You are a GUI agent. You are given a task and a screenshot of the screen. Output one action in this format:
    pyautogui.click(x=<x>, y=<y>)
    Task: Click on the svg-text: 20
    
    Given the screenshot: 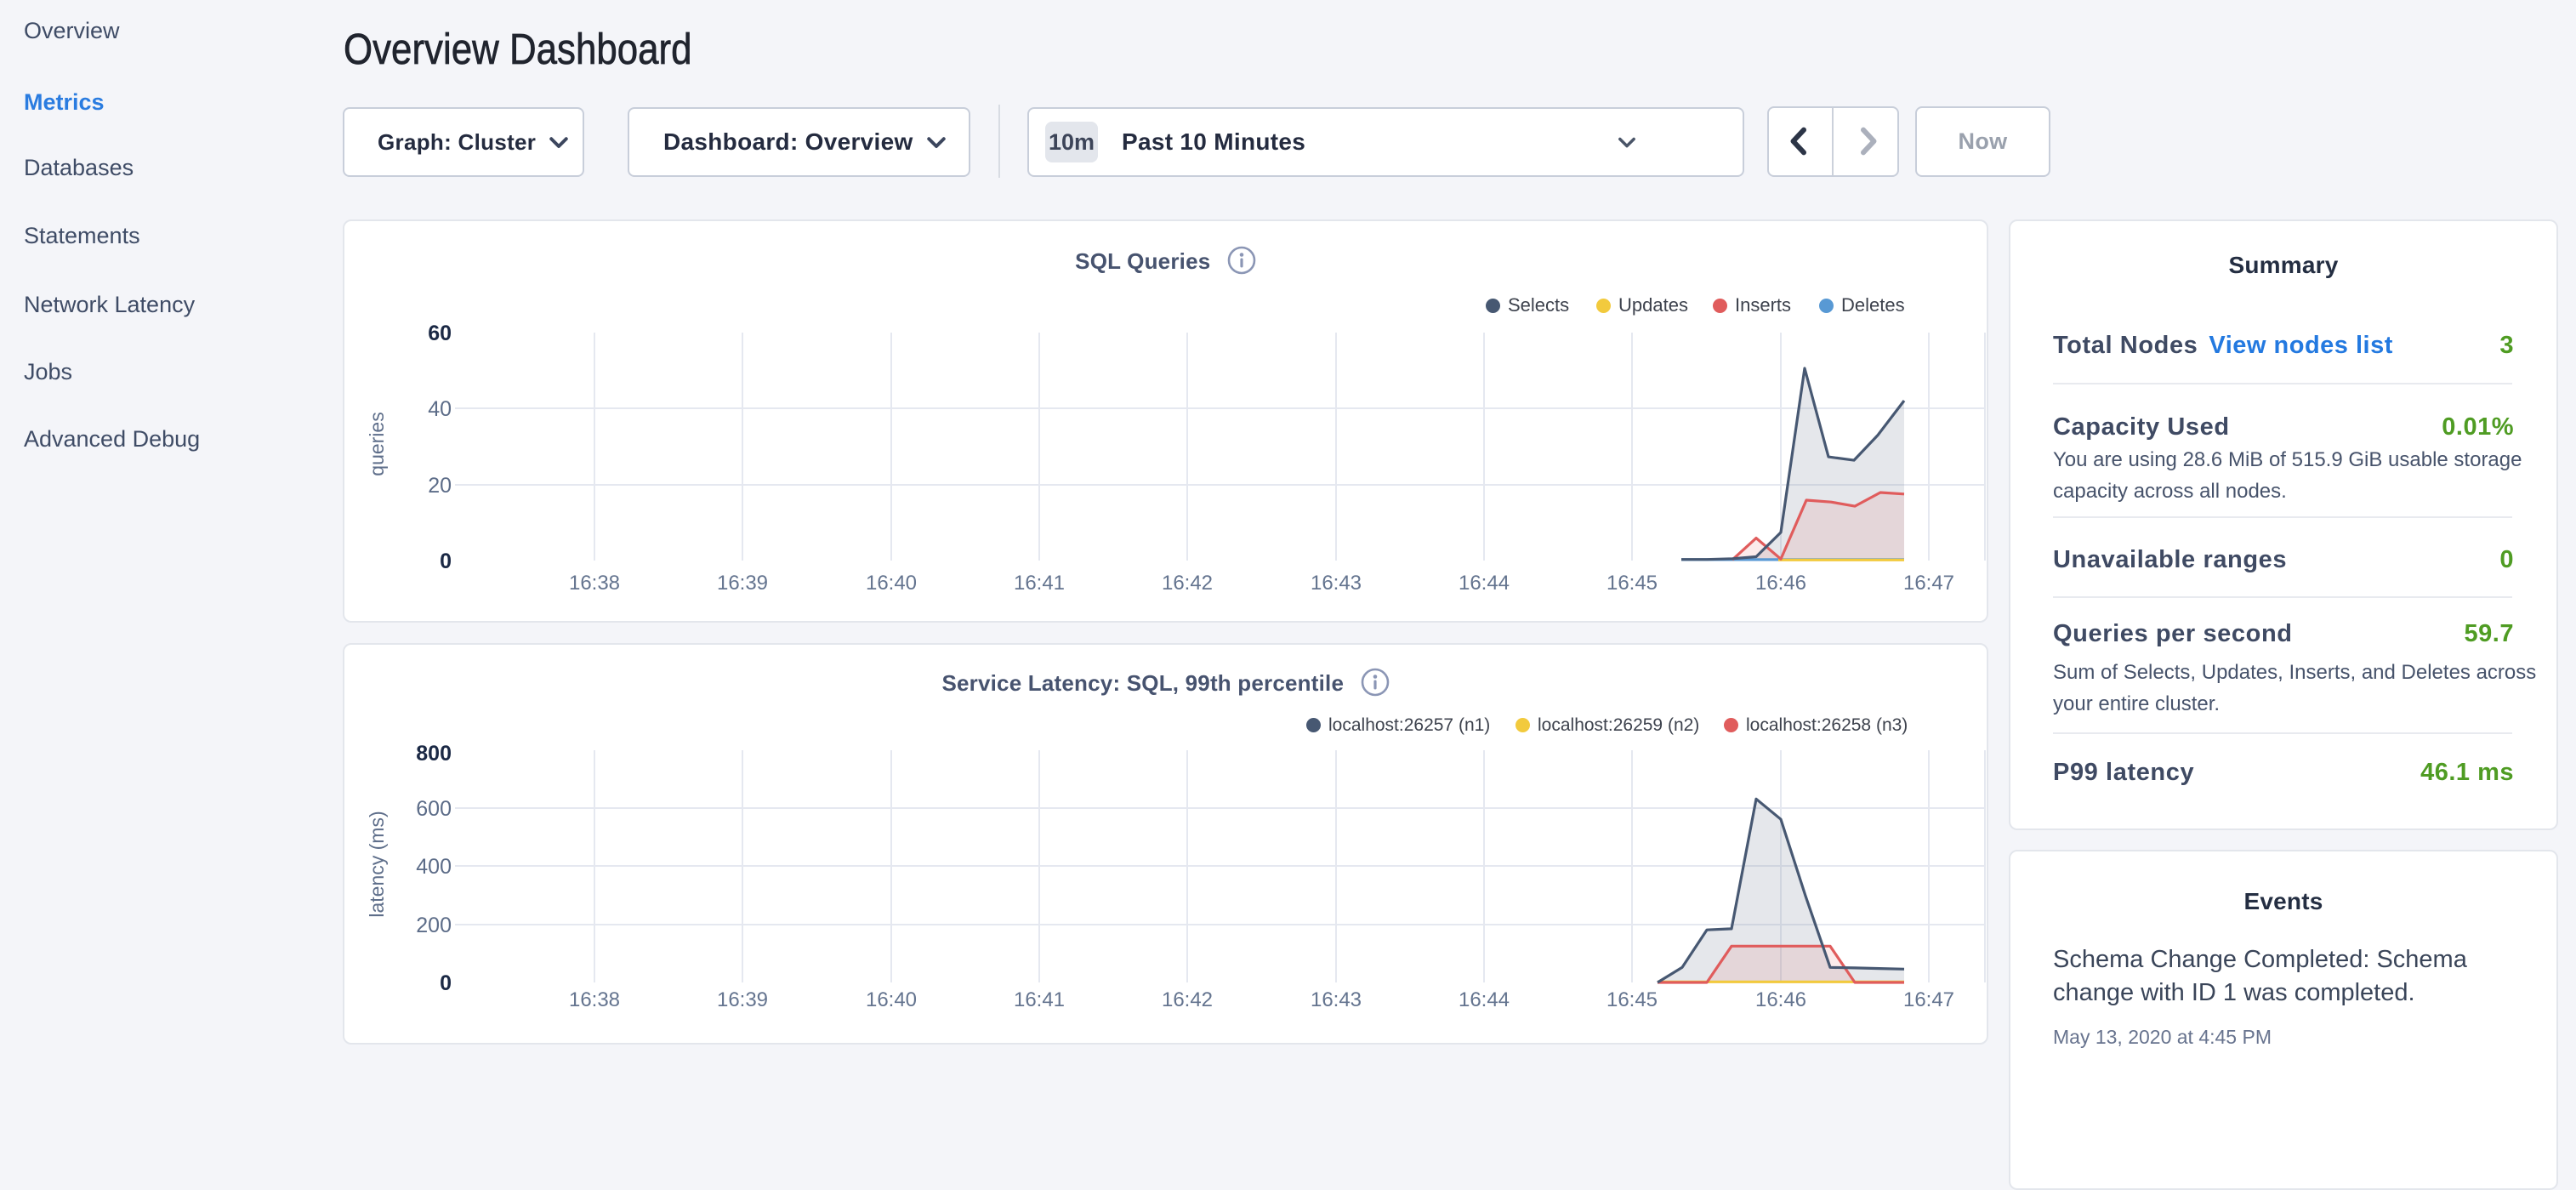 What is the action you would take?
    pyautogui.click(x=440, y=486)
    